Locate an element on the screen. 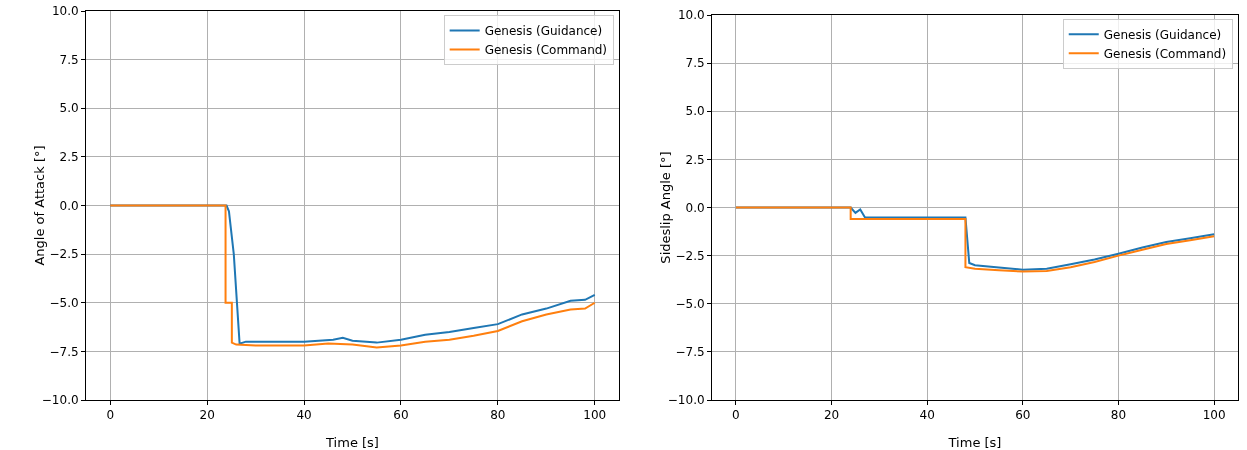 The image size is (1247, 450). y-axis-title: Angle of Attack [°] is located at coordinates (40, 205).